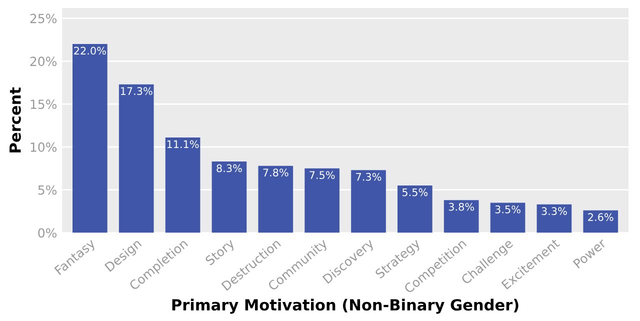 The width and height of the screenshot is (640, 321). Describe the element at coordinates (229, 168) in the screenshot. I see `data-label: 8.3%` at that location.